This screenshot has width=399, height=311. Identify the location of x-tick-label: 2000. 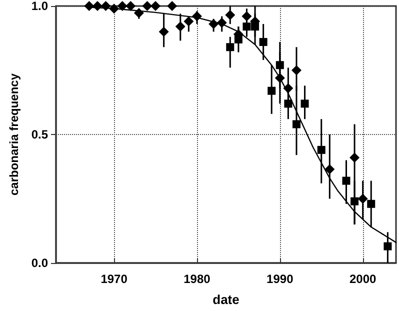
(362, 279).